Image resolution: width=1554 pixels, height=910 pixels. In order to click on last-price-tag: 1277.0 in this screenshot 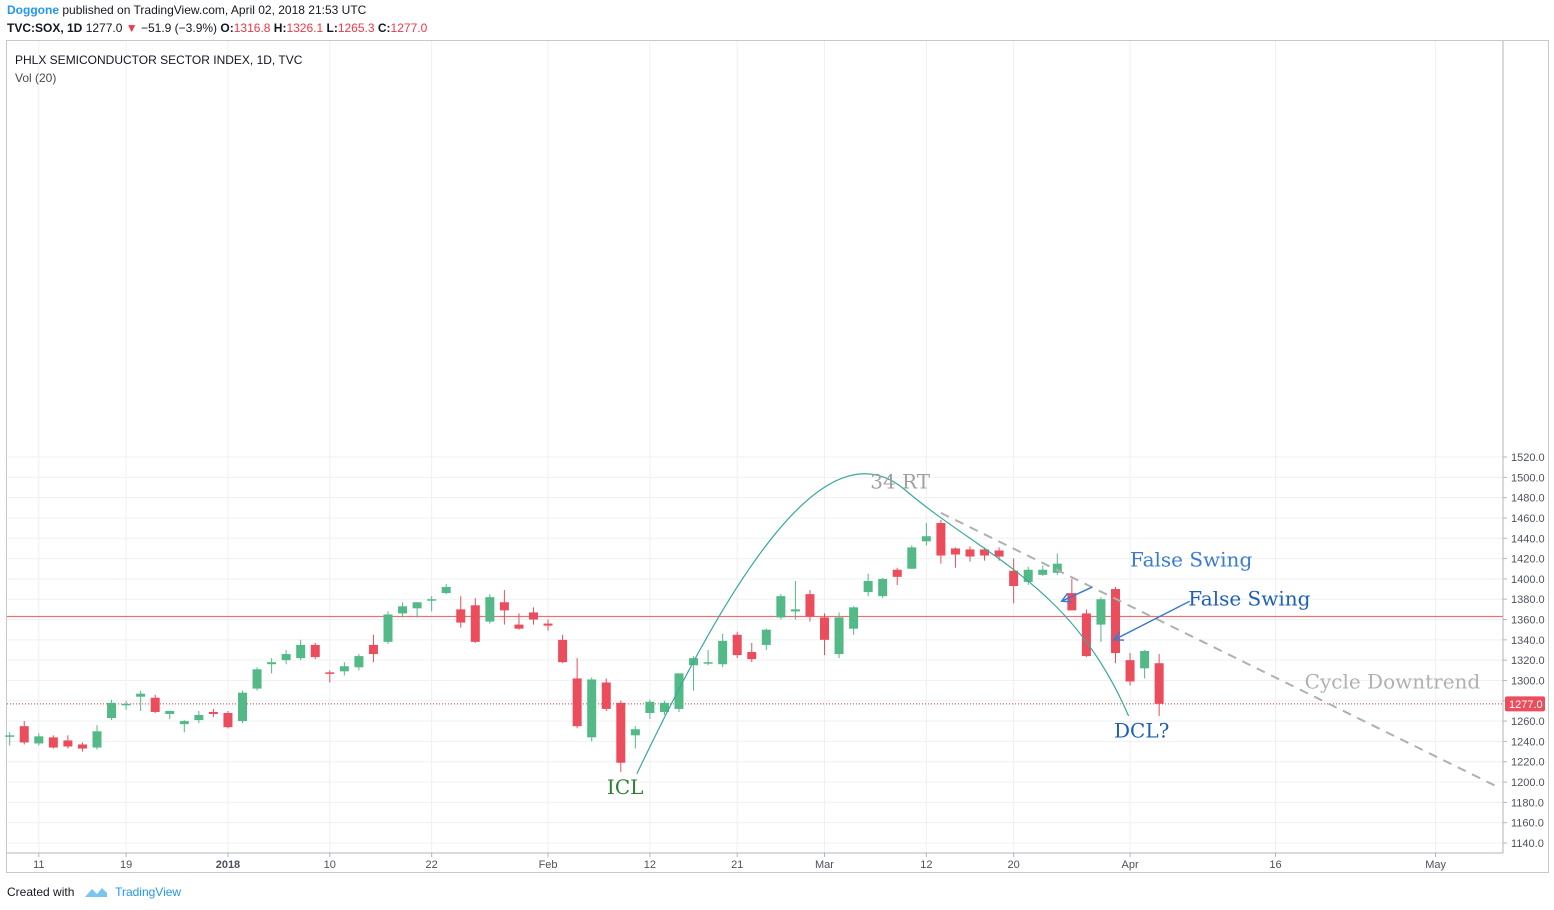, I will do `click(1525, 704)`.